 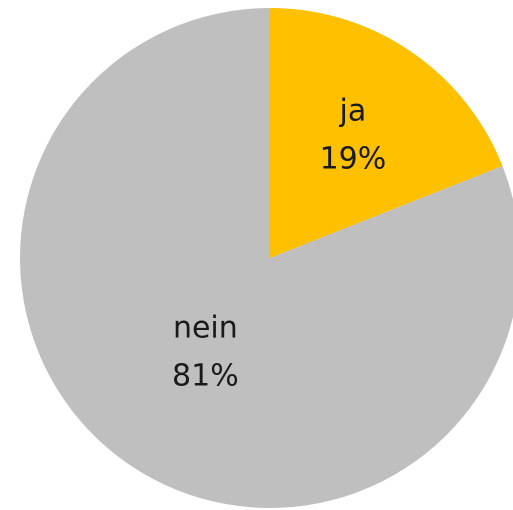 What do you see at coordinates (353, 111) in the screenshot?
I see `slice-category-label: ja` at bounding box center [353, 111].